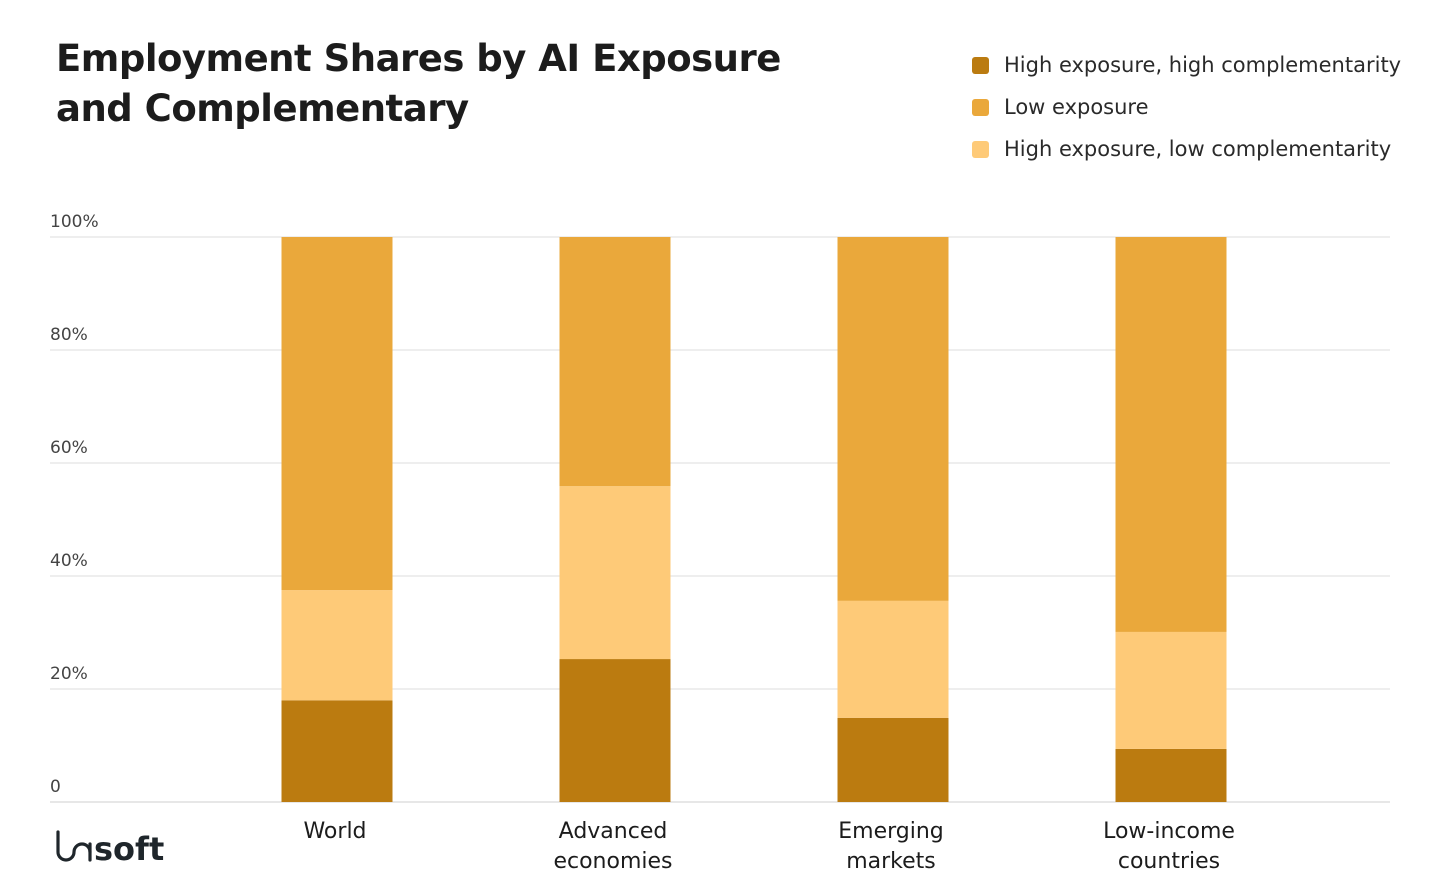 The width and height of the screenshot is (1440, 888). Describe the element at coordinates (1198, 149) in the screenshot. I see `legend-label: High exposure, low complementarity` at that location.